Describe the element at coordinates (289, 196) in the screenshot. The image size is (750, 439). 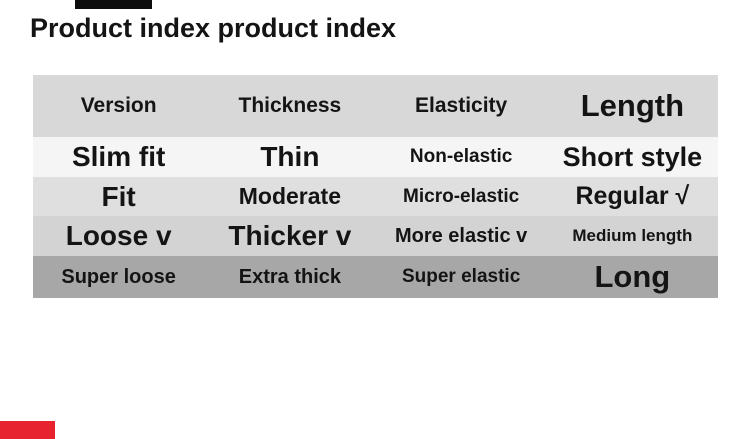
I see `table-cell-thickness: Moderate` at that location.